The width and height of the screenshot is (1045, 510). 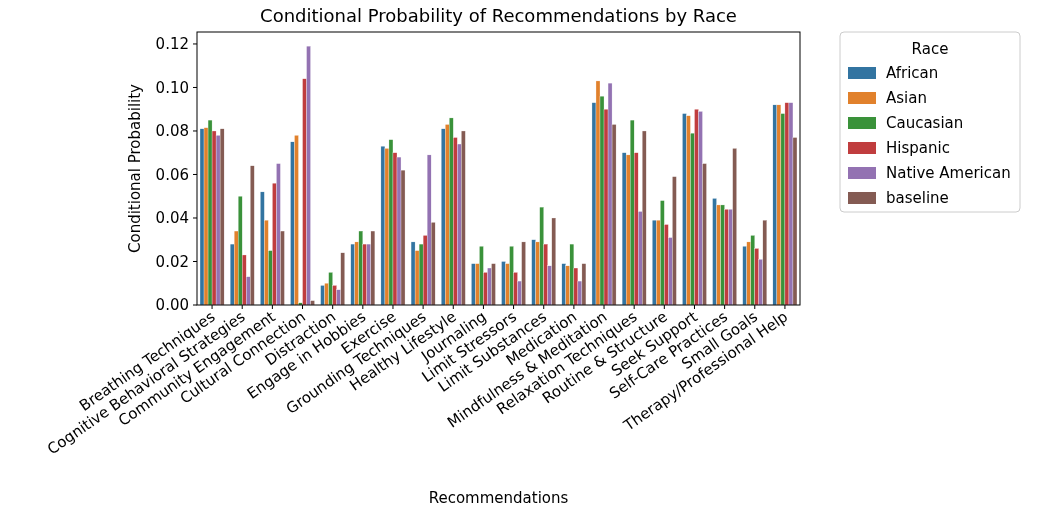 I want to click on y-tick-label: 0.00, so click(x=172, y=305).